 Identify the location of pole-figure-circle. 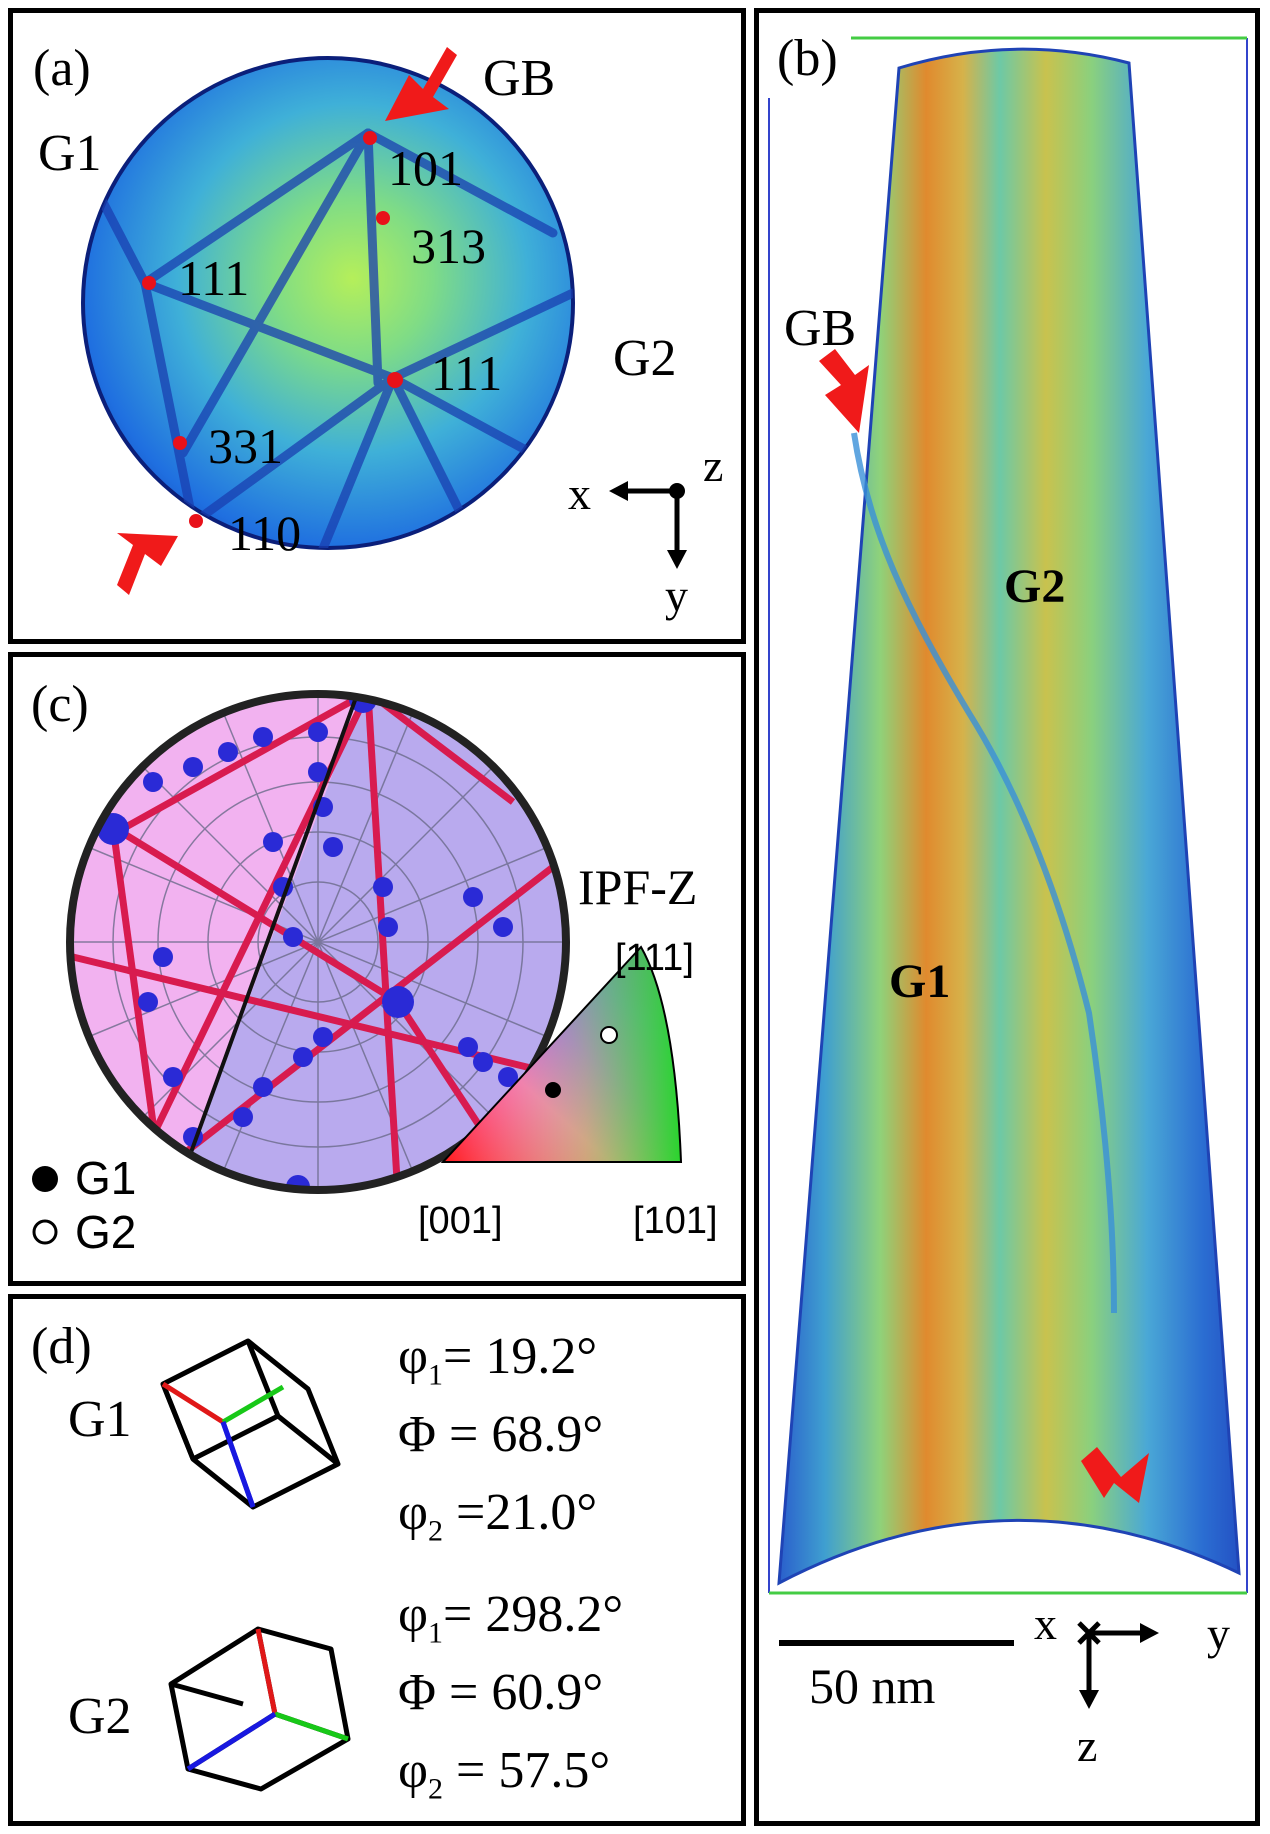
(318, 942).